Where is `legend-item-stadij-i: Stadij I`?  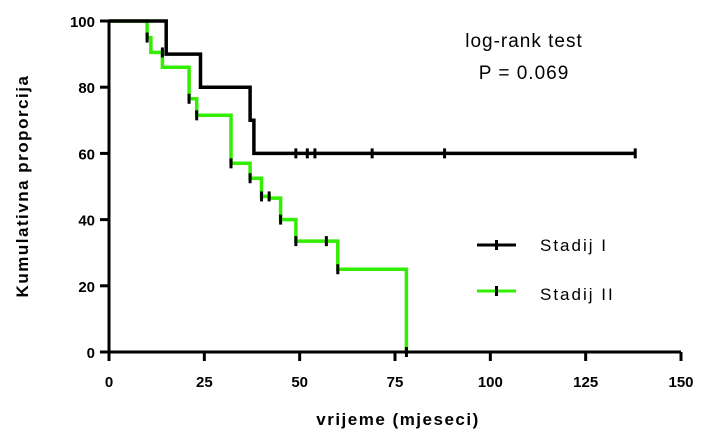
legend-item-stadij-i: Stadij I is located at coordinates (542, 245).